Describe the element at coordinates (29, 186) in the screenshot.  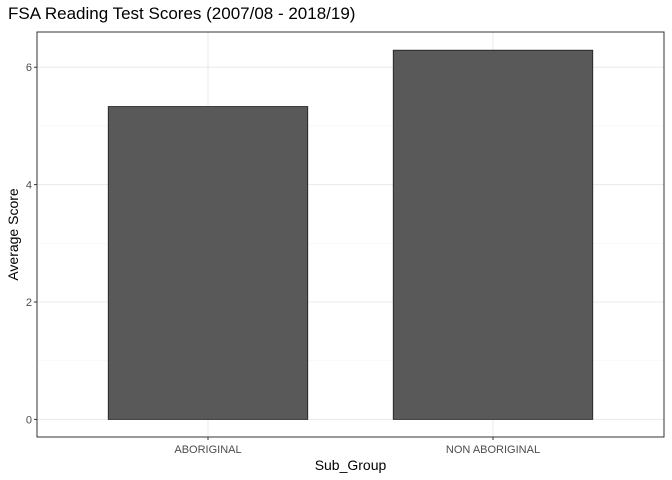
I see `y-tick-label: 4` at that location.